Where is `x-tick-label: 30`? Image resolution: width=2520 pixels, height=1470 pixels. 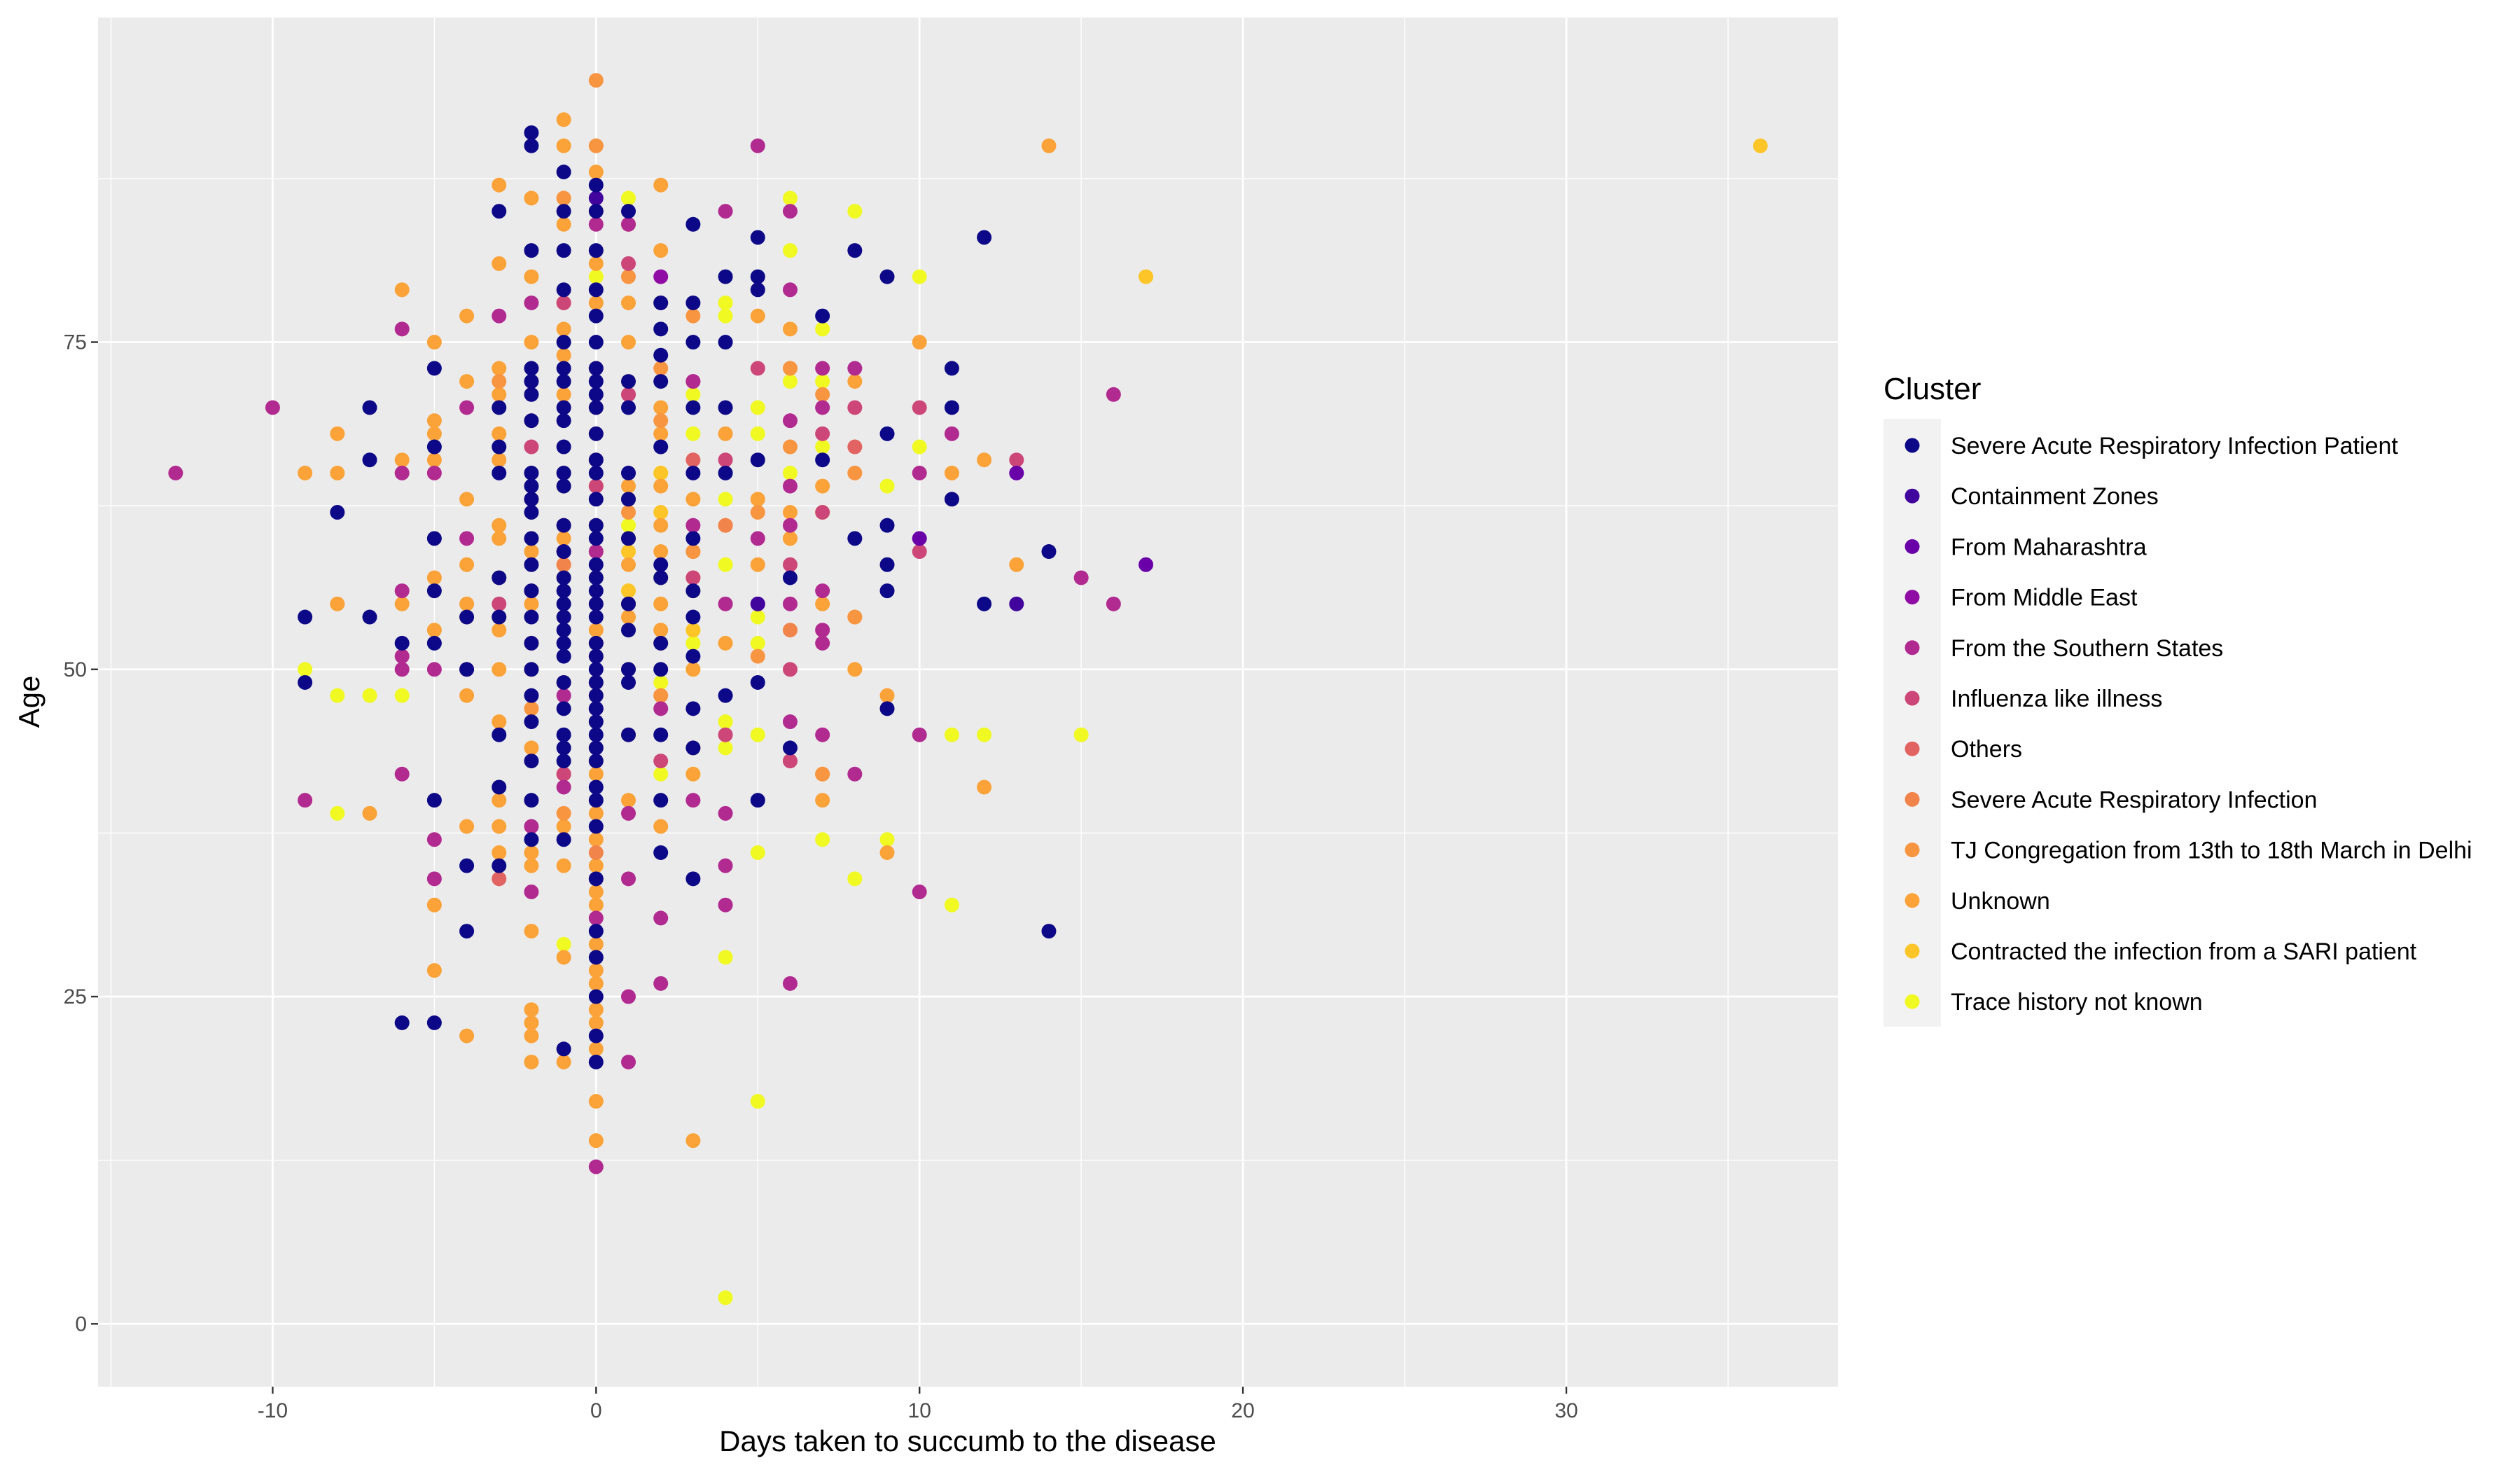
x-tick-label: 30 is located at coordinates (1566, 1411).